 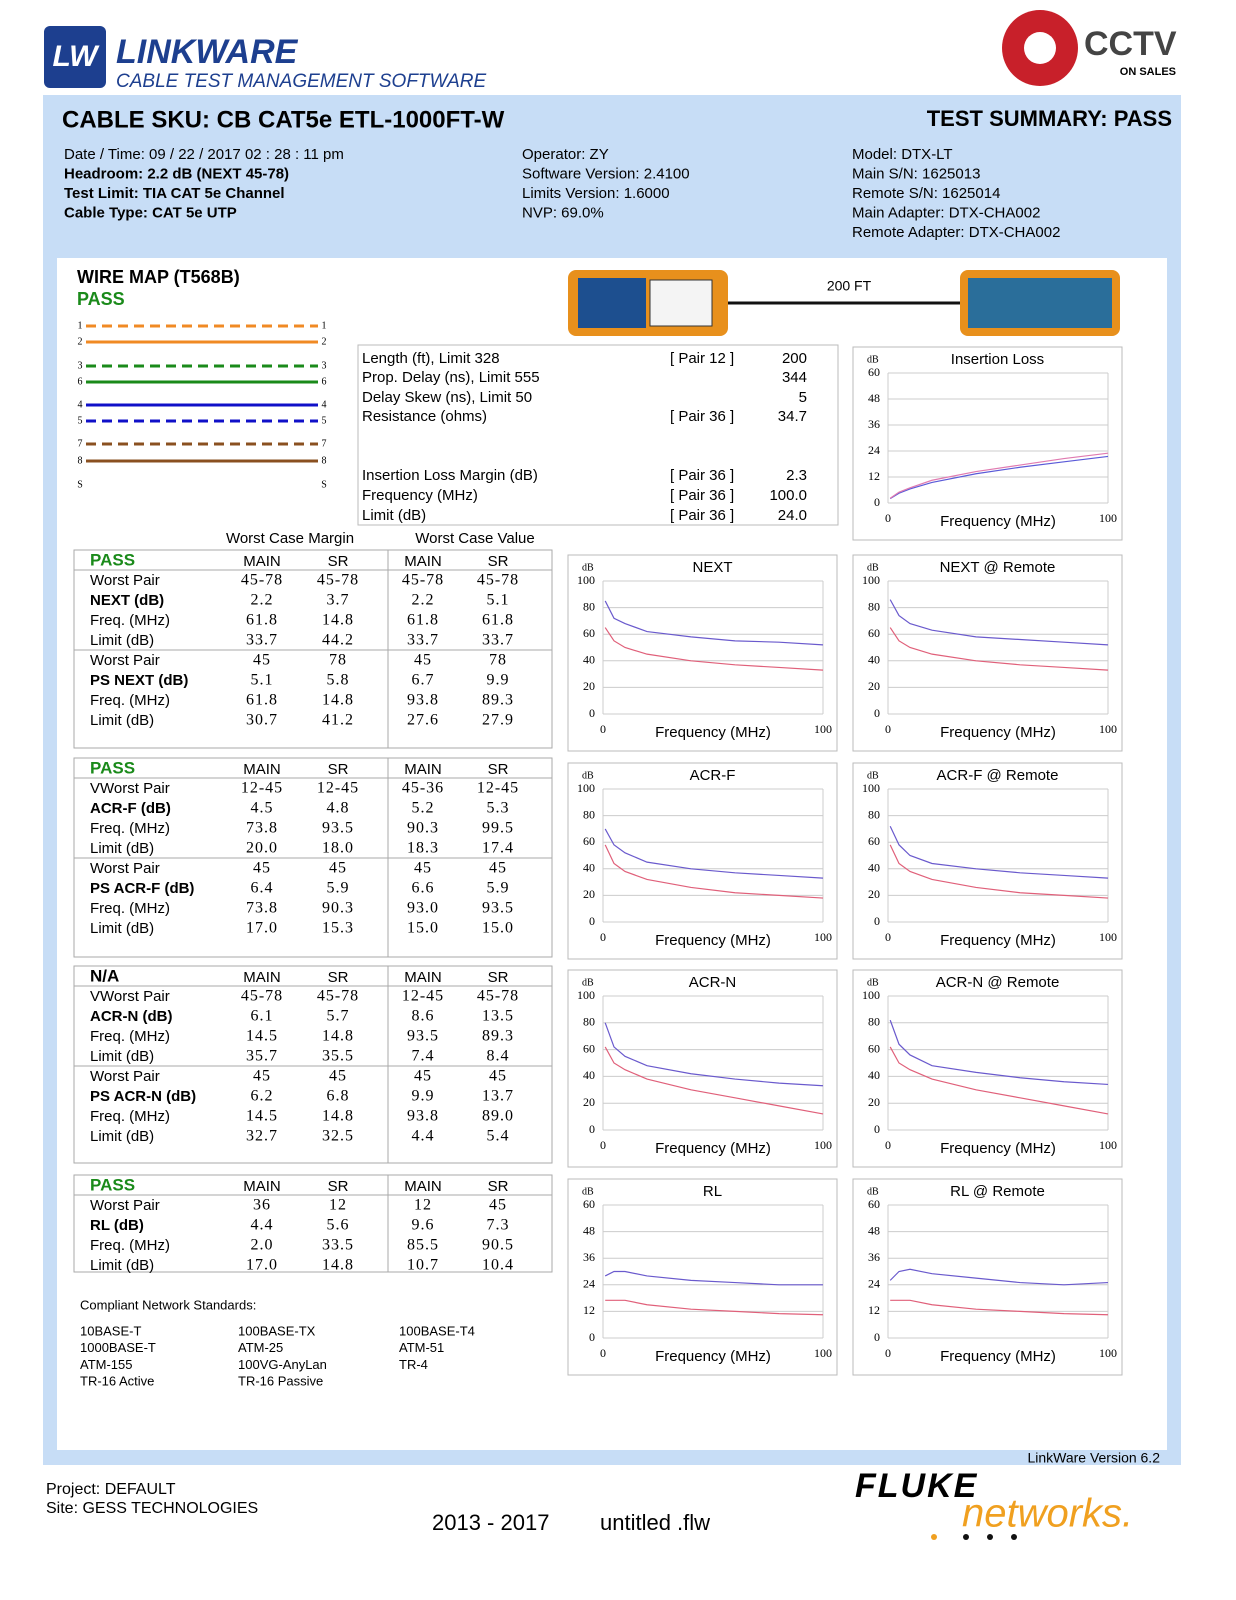 What do you see at coordinates (655, 1522) in the screenshot?
I see `file-name: untitled .flw` at bounding box center [655, 1522].